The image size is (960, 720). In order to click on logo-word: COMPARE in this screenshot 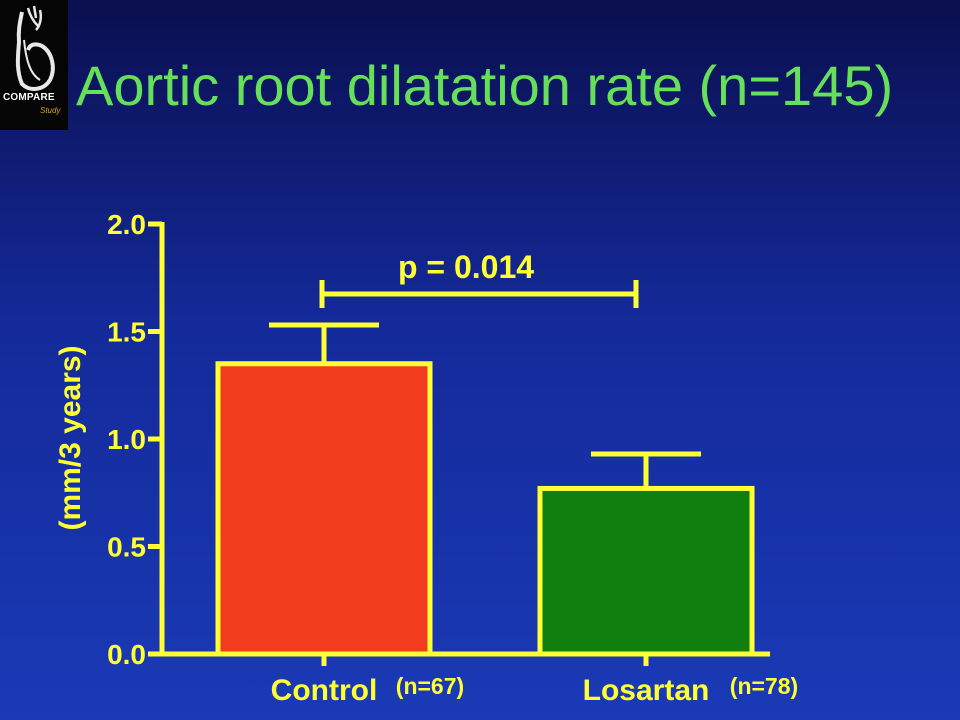, I will do `click(29, 97)`.